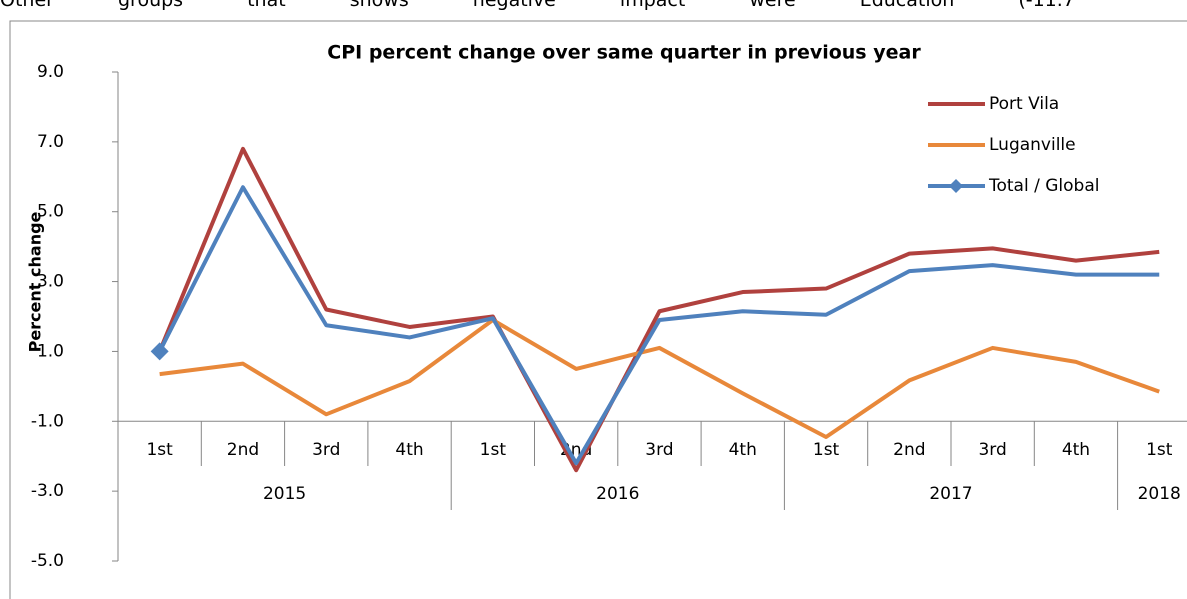  Describe the element at coordinates (617, 494) in the screenshot. I see `x-group-label: 2016` at that location.